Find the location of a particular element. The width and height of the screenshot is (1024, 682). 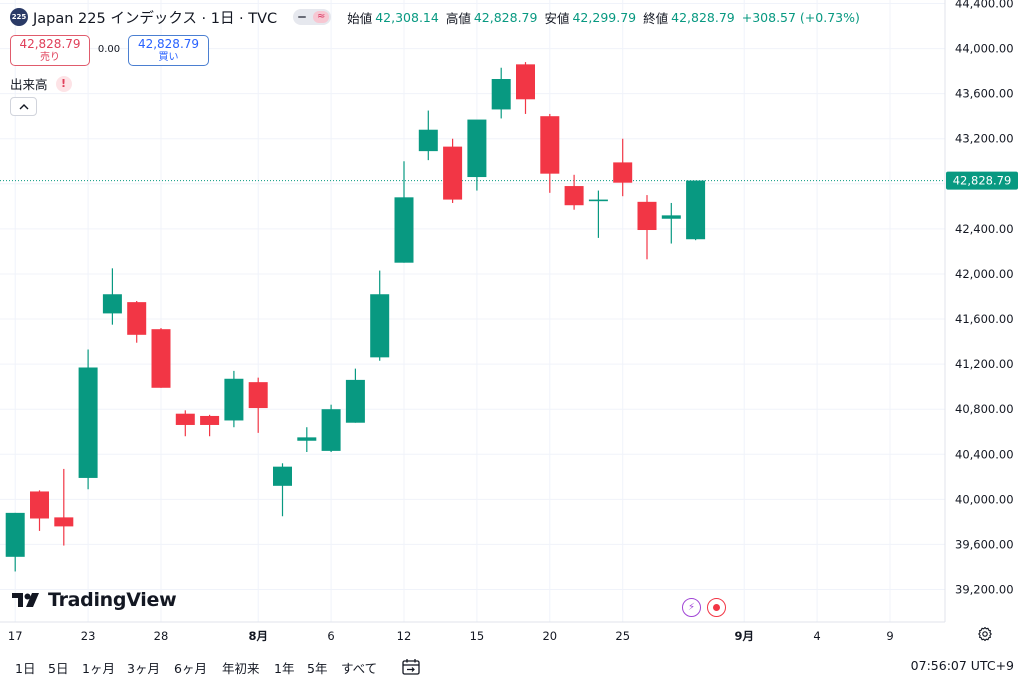

high-label: 高値 is located at coordinates (458, 18).